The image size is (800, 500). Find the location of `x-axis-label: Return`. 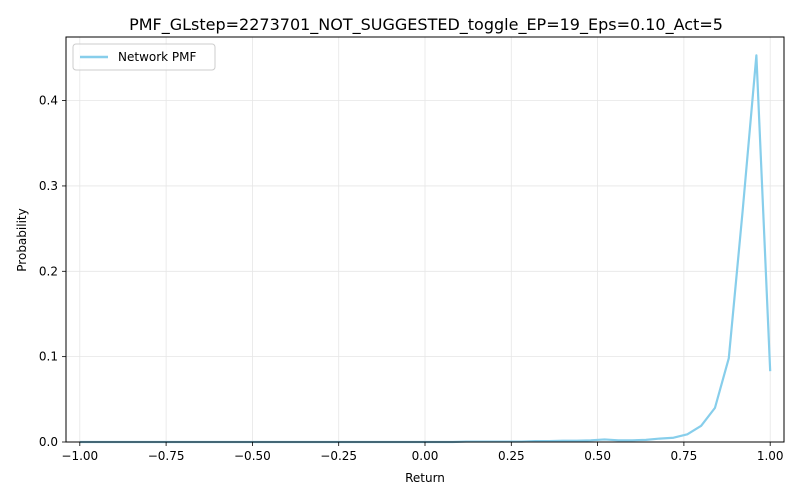

x-axis-label: Return is located at coordinates (425, 478).